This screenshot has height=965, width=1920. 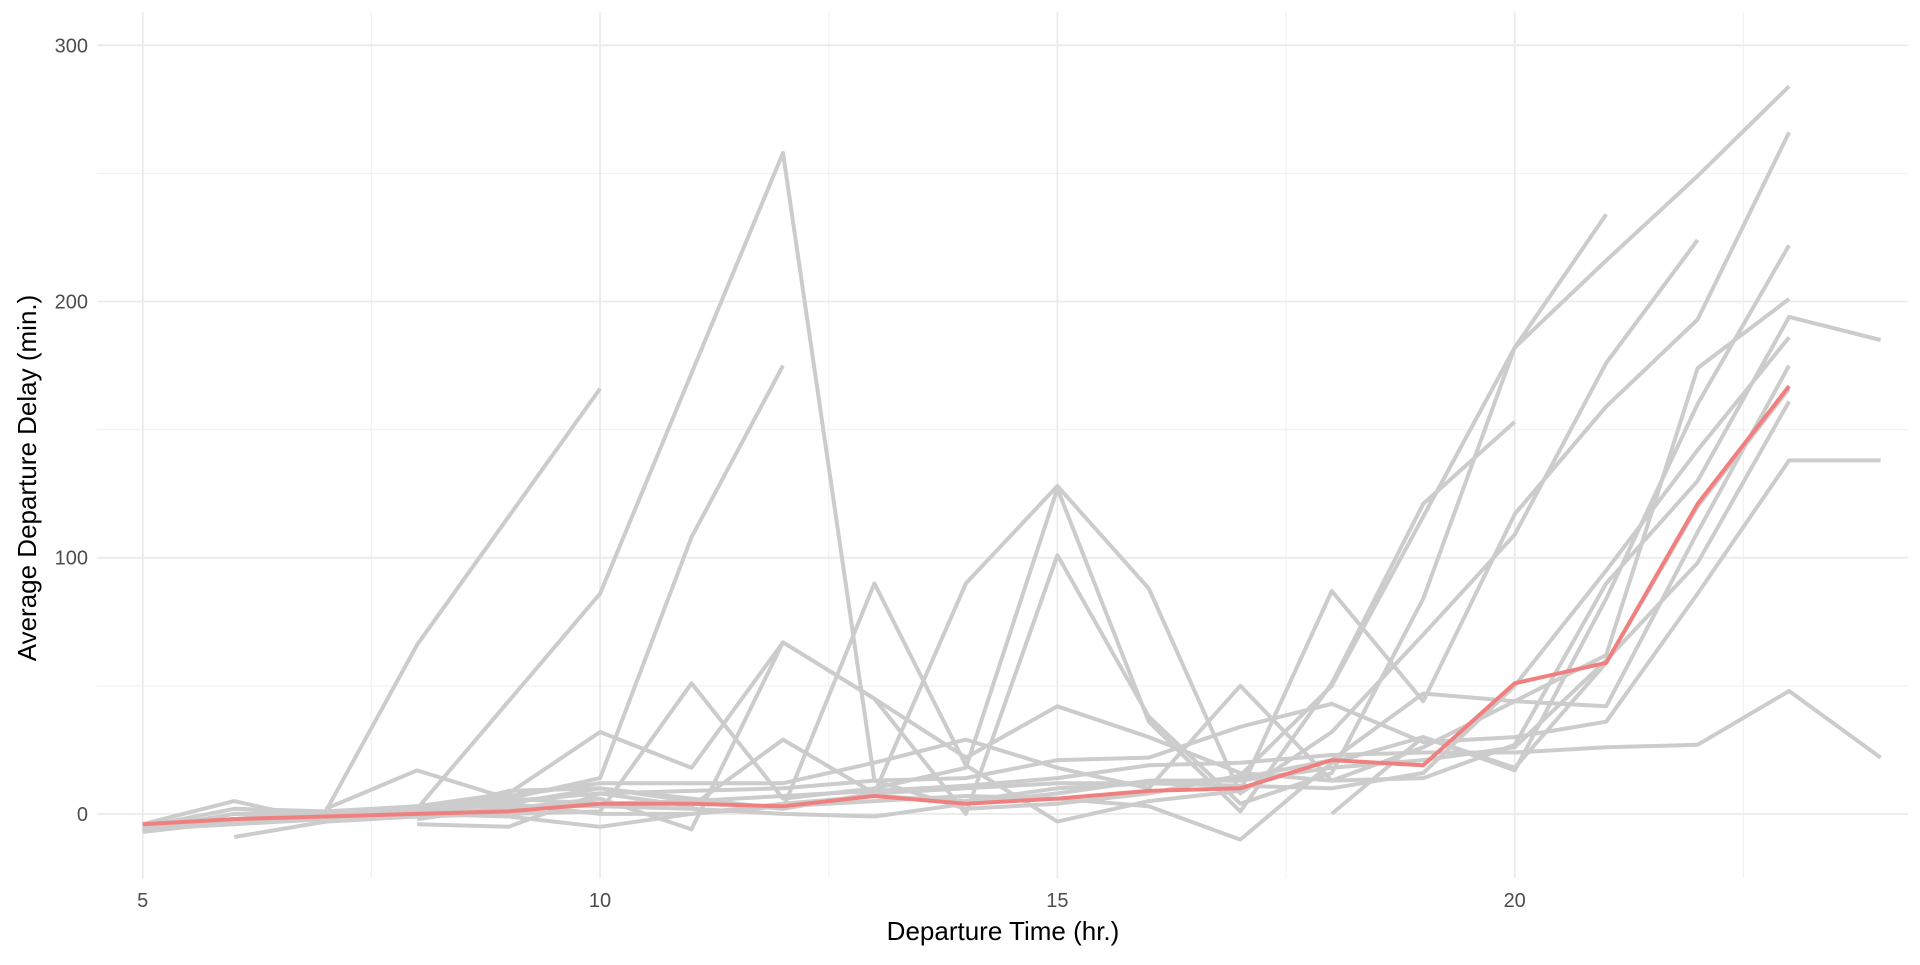 What do you see at coordinates (71, 303) in the screenshot?
I see `y-tick-label: 200` at bounding box center [71, 303].